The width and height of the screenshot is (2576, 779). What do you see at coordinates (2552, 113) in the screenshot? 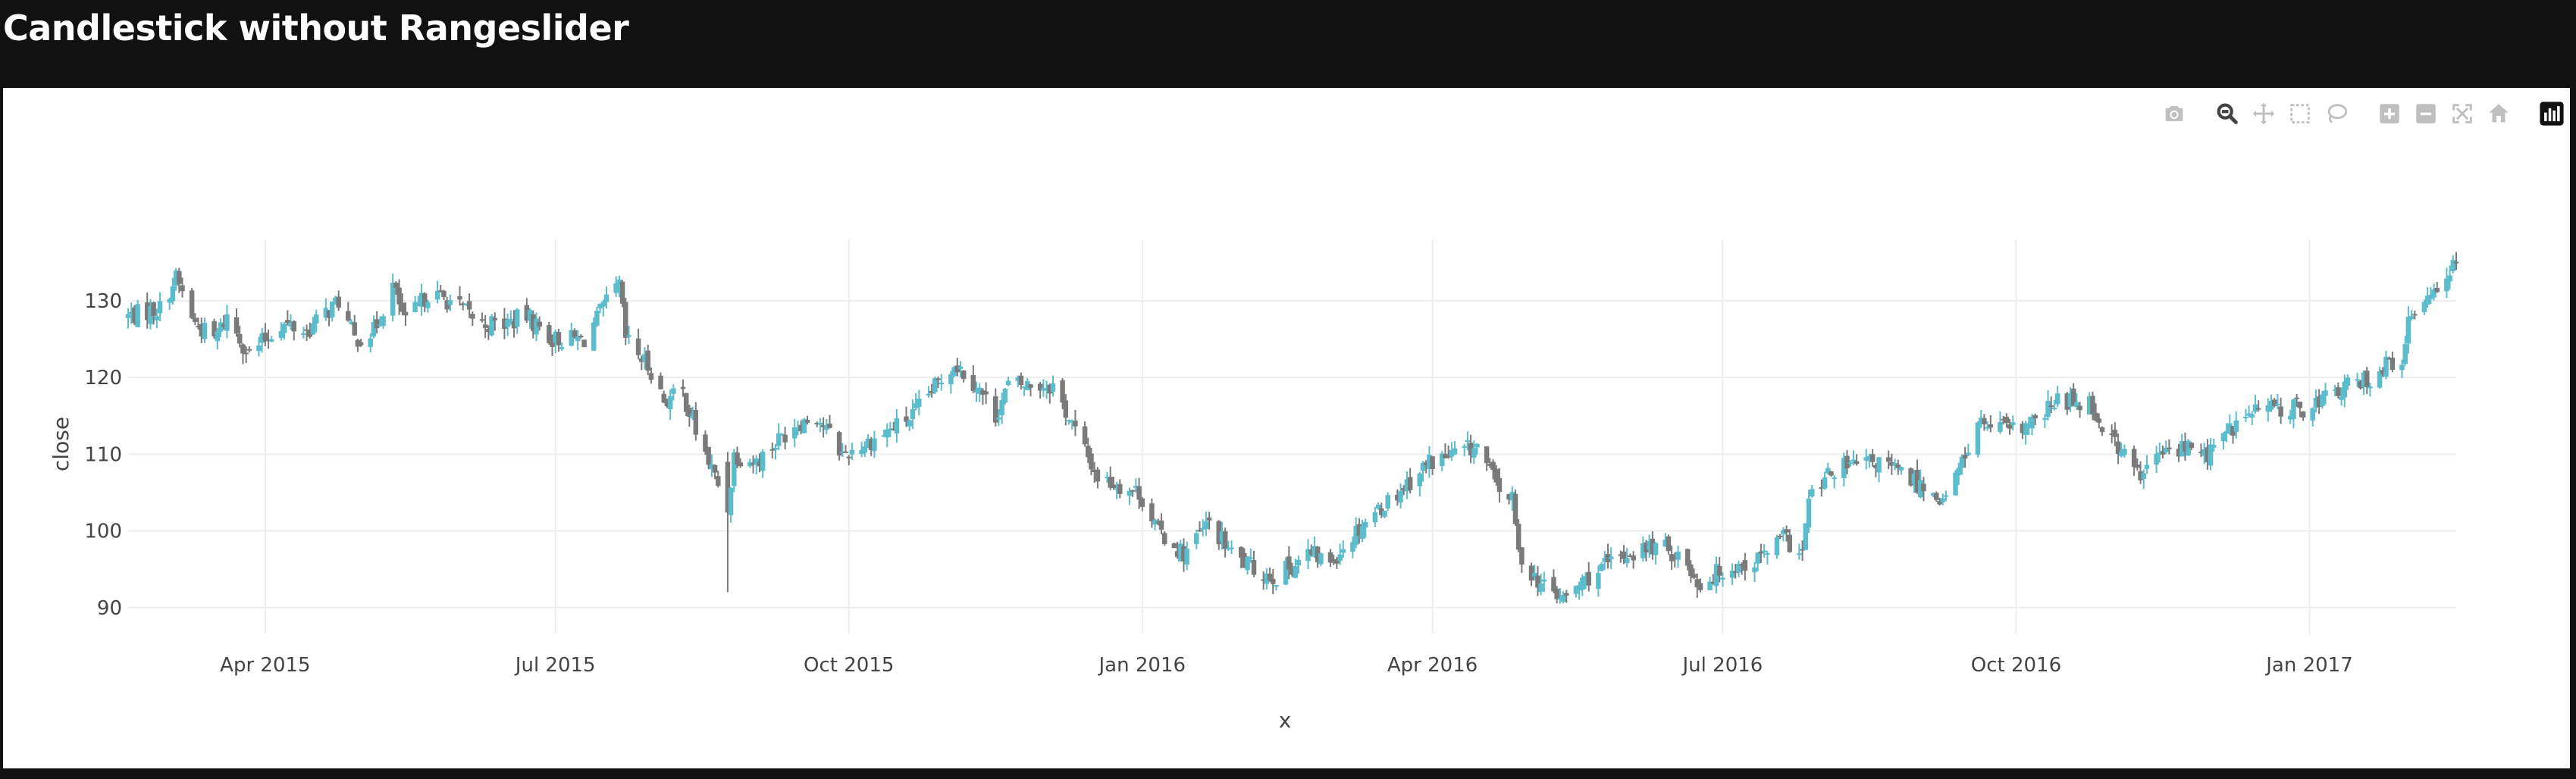
I see `plotly-logo-icon` at bounding box center [2552, 113].